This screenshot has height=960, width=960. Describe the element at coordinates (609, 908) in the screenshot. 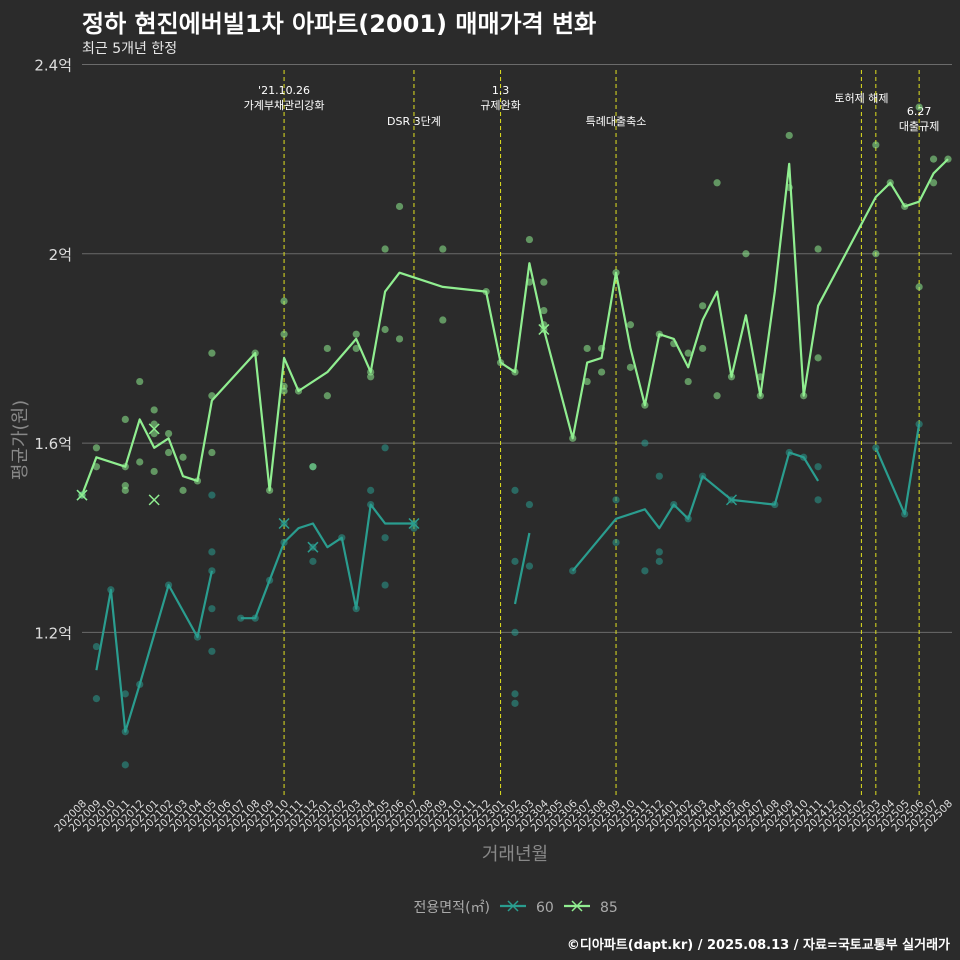

I see `legend-label-85: 85` at that location.